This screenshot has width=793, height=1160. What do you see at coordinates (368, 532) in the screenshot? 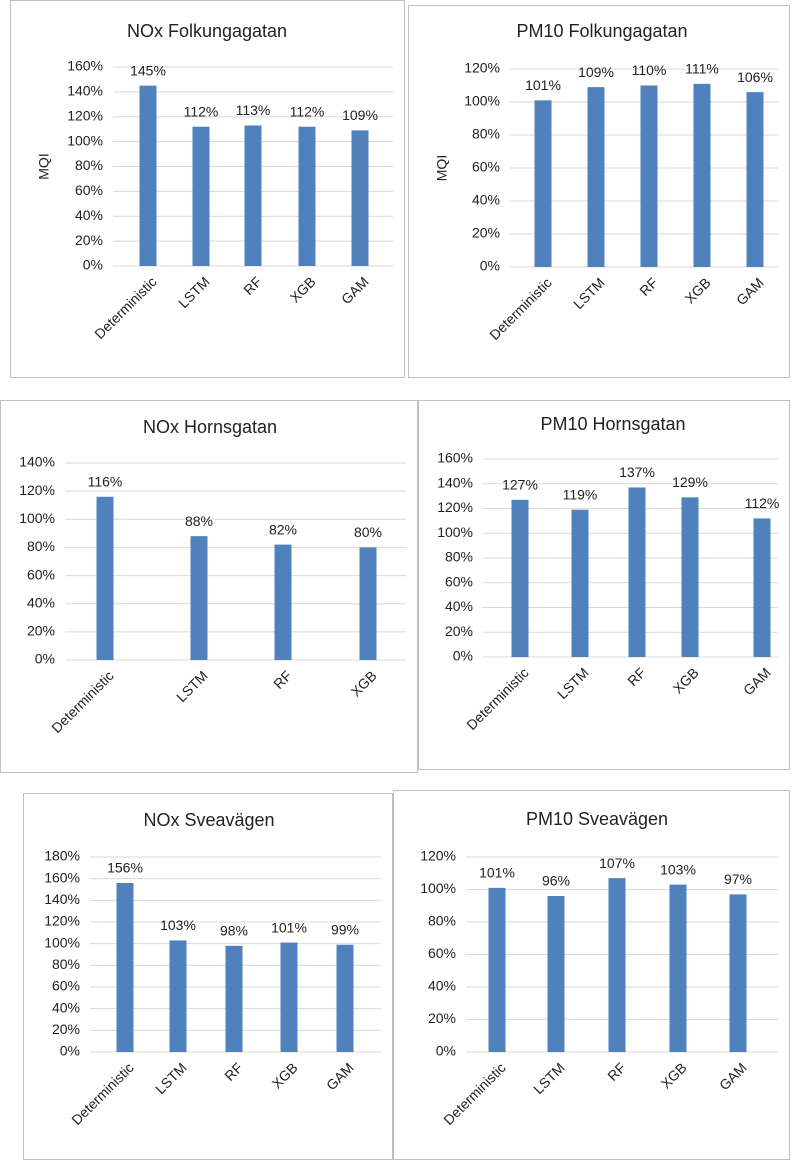
I see `value-label: 80%` at bounding box center [368, 532].